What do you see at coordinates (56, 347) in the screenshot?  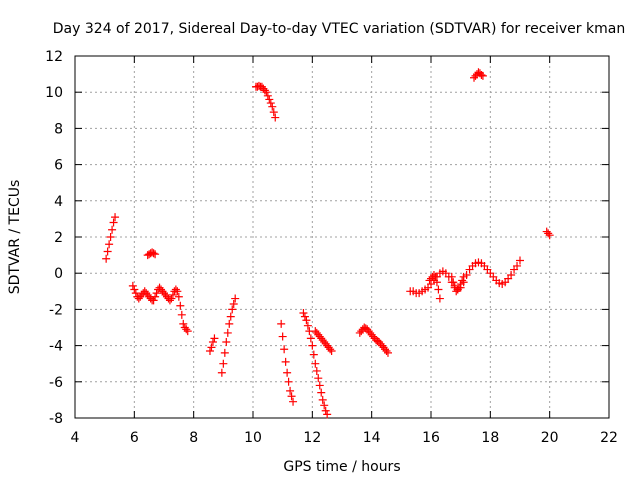 I see `y-tick-label: -4` at bounding box center [56, 347].